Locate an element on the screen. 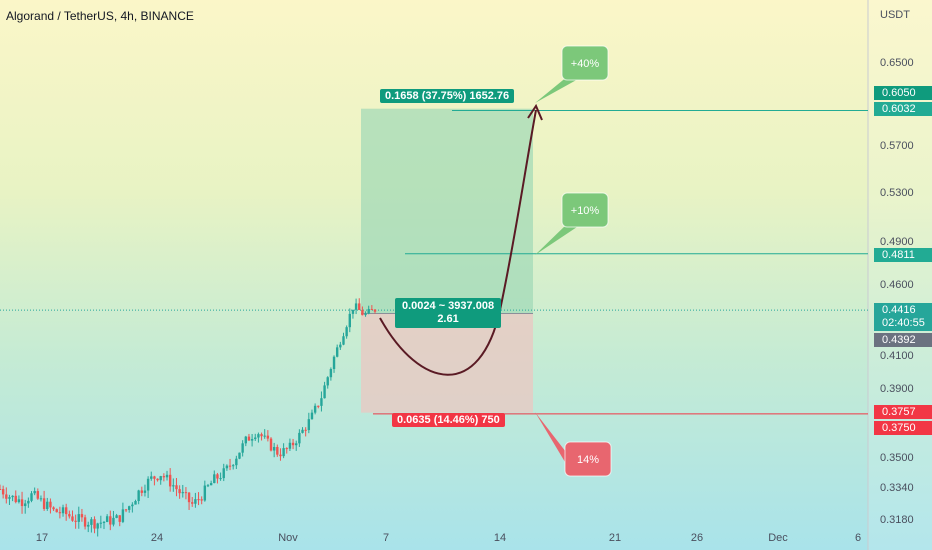  callout-plus-40: +40% is located at coordinates (572, 74).